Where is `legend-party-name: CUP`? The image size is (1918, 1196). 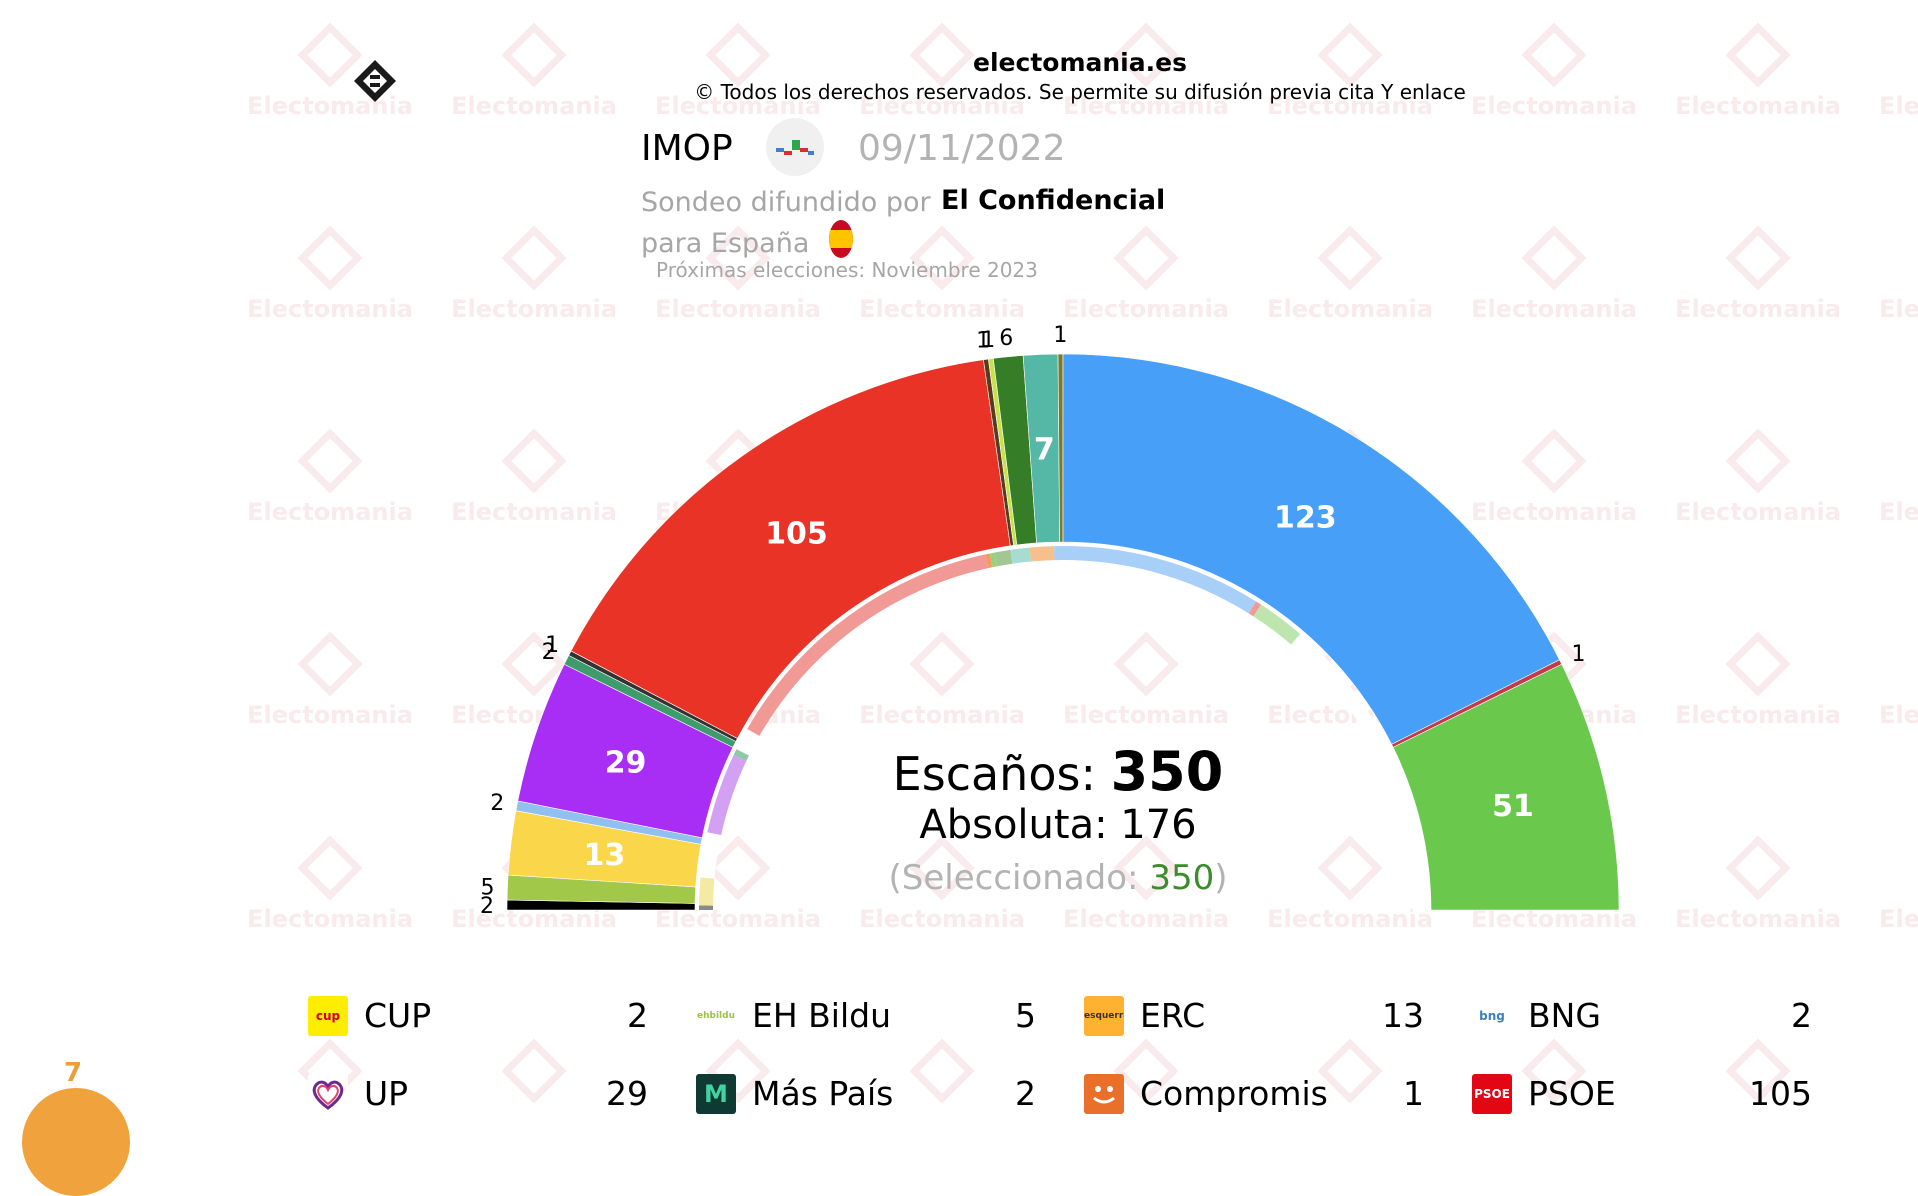
legend-party-name: CUP is located at coordinates (398, 1015).